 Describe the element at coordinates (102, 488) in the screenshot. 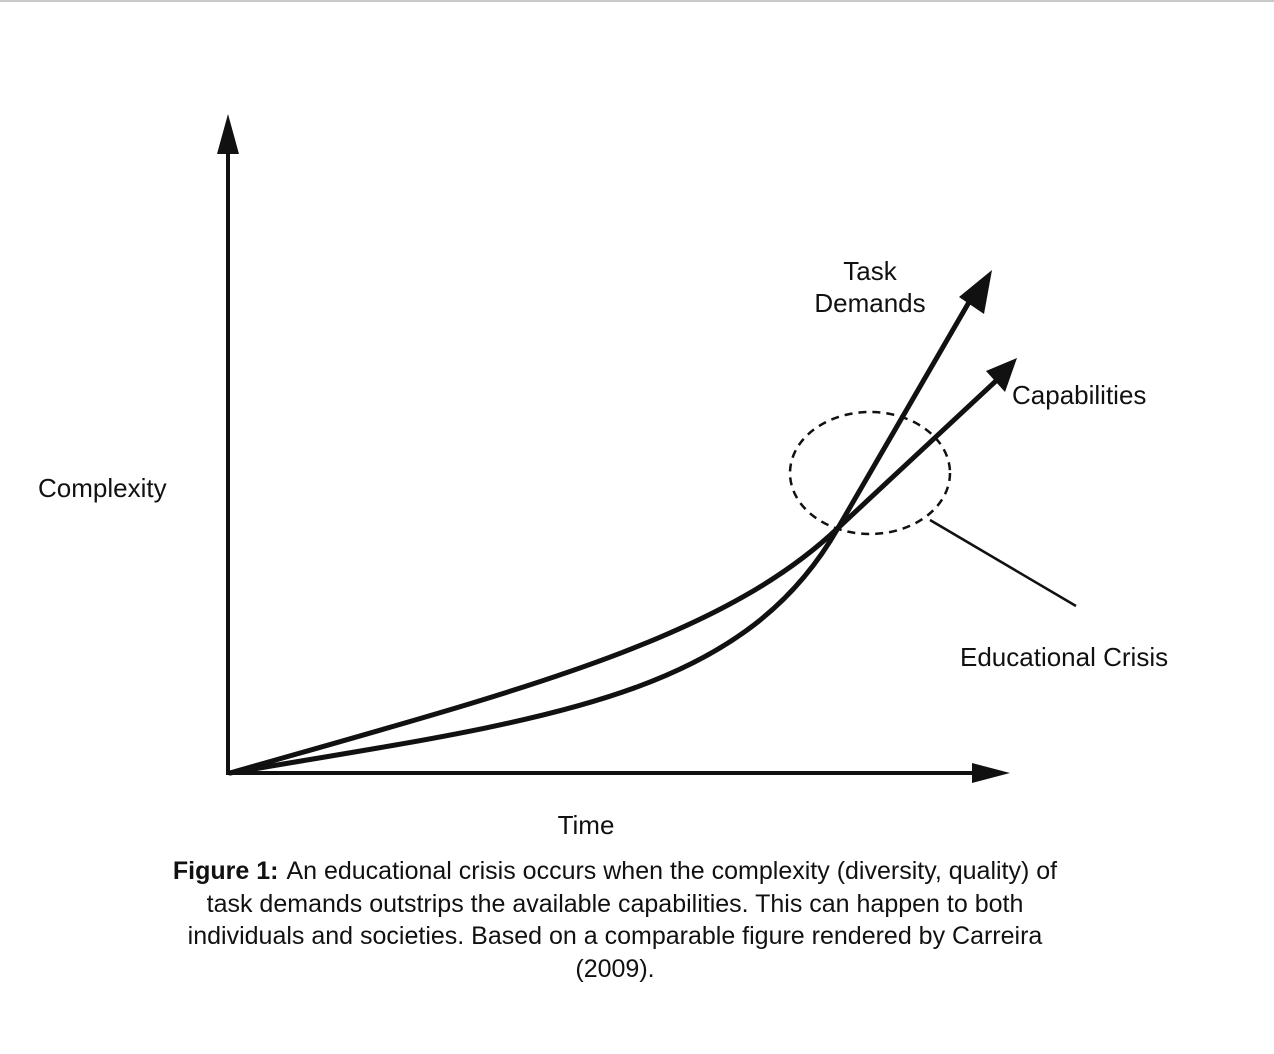

I see `y-axis-label: Complexity` at that location.